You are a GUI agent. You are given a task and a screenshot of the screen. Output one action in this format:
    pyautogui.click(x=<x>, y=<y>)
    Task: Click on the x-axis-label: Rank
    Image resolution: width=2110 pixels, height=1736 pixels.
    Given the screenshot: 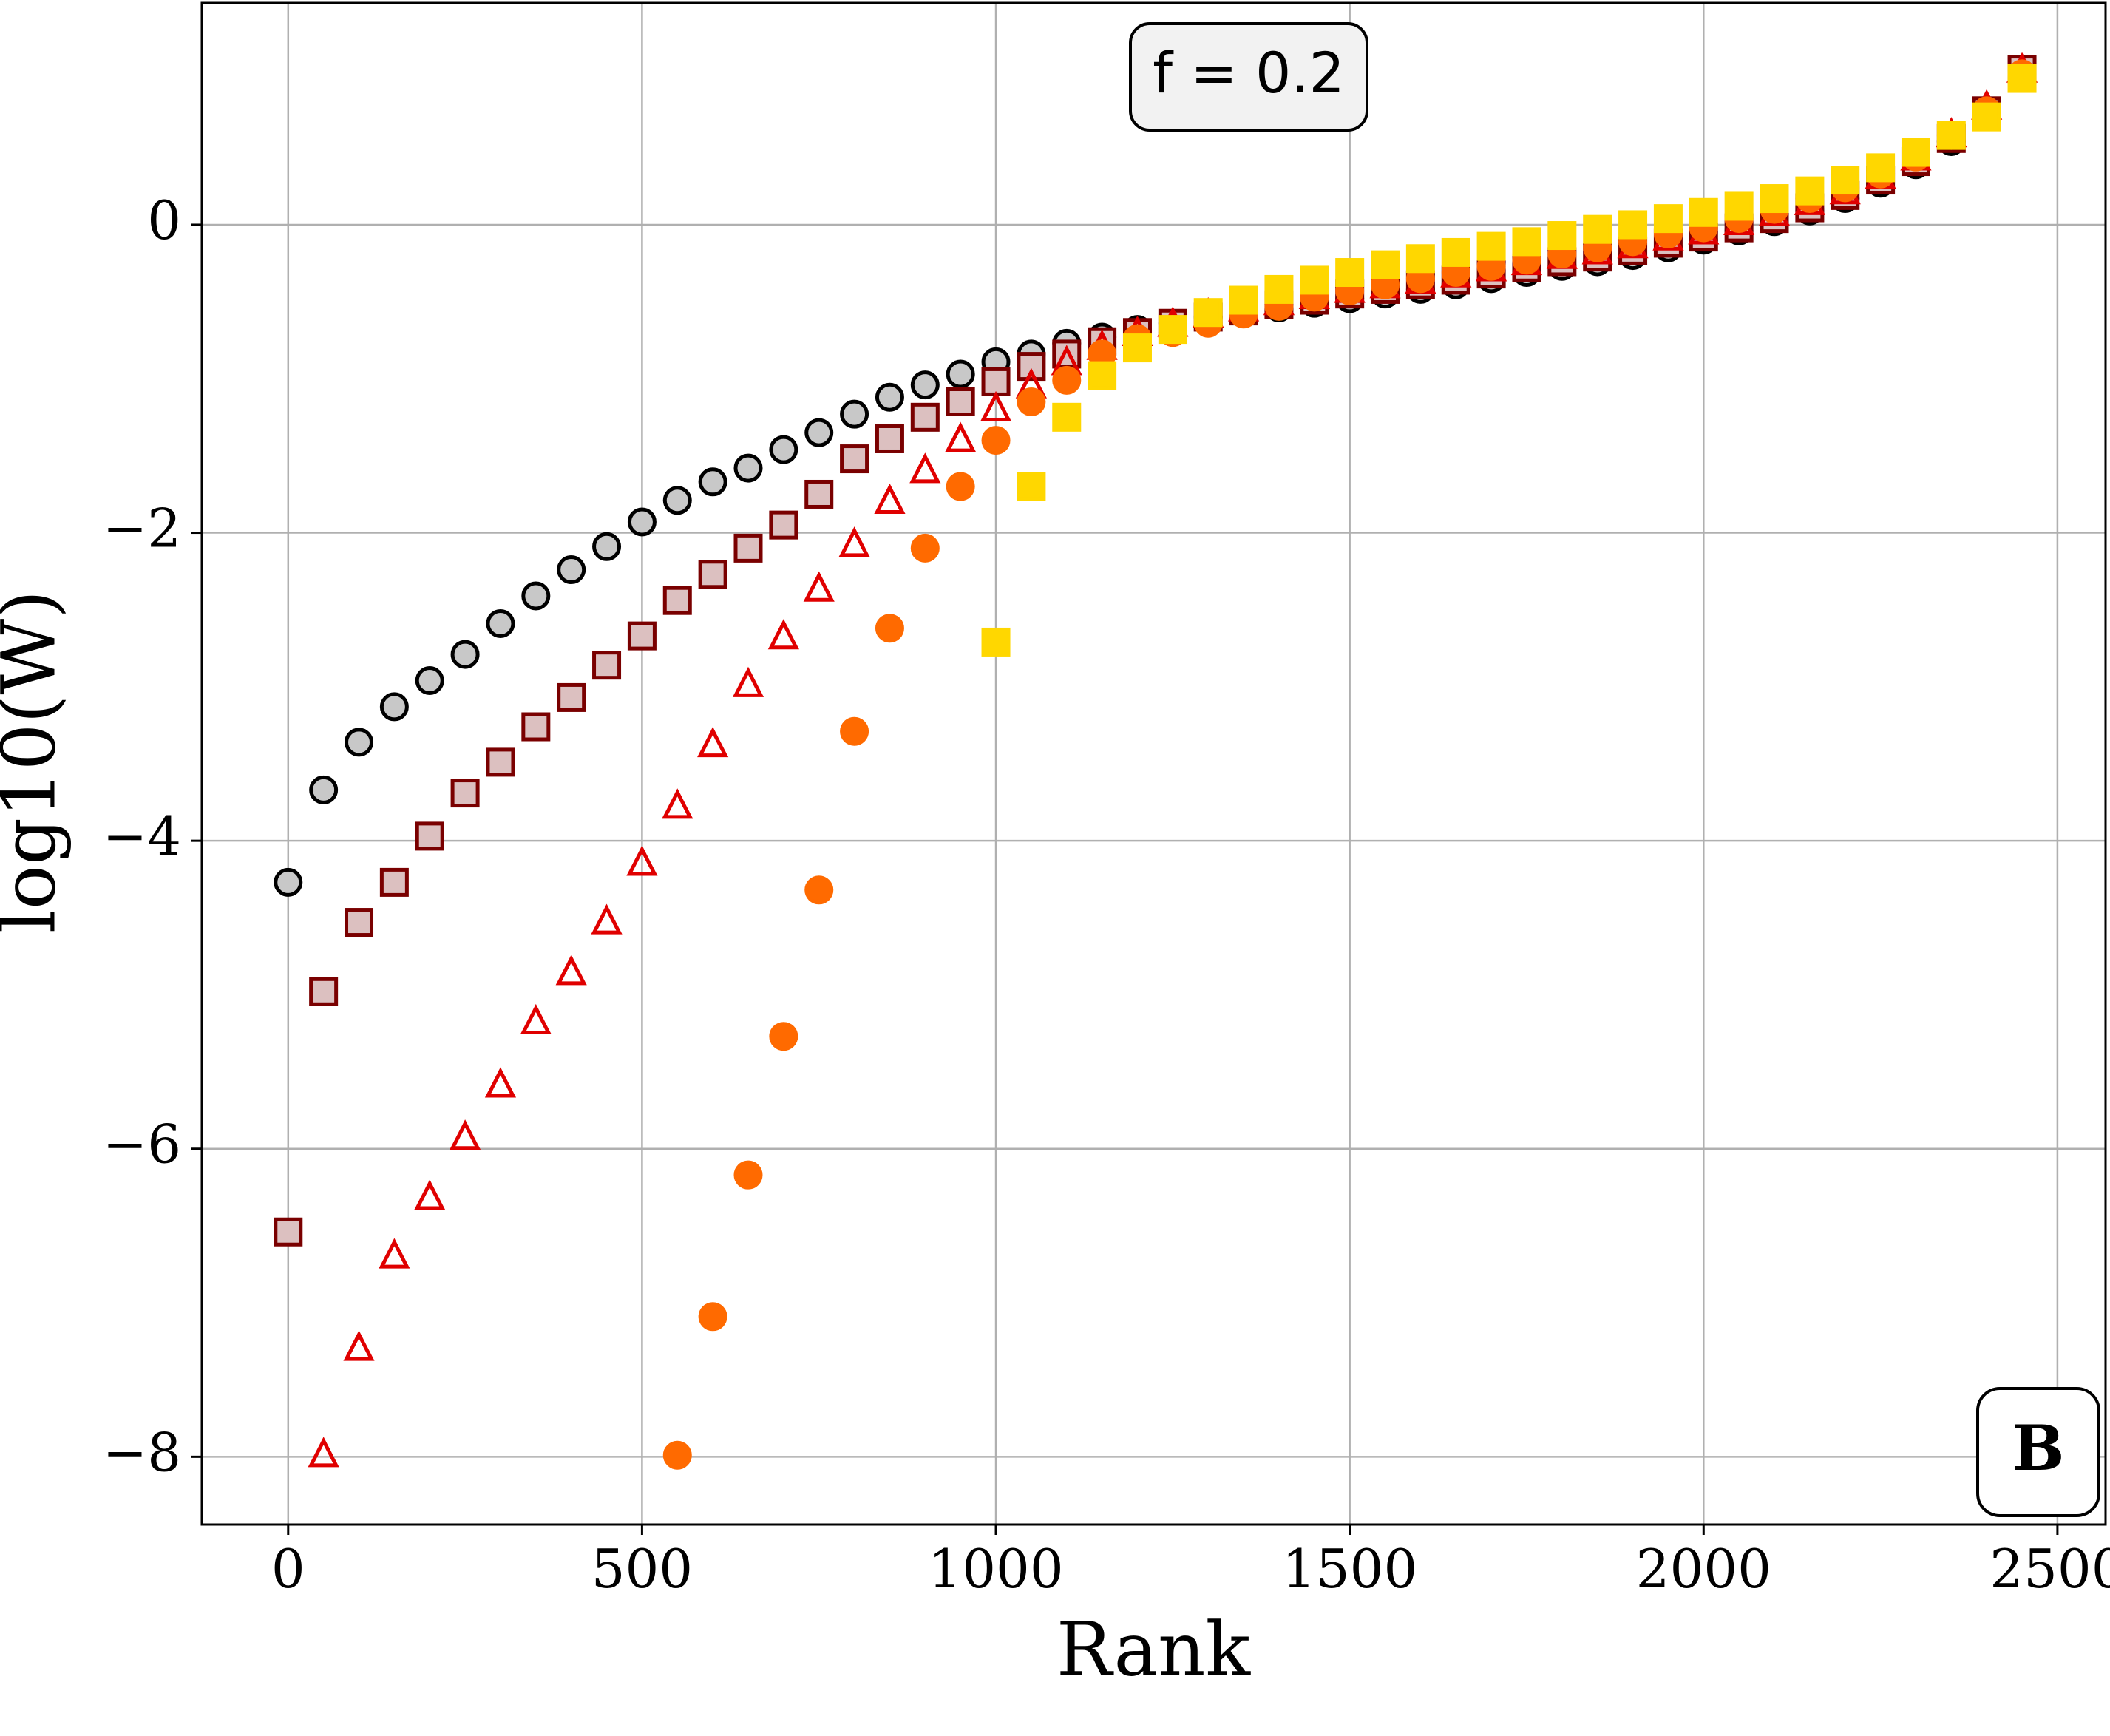 What is the action you would take?
    pyautogui.click(x=1154, y=1650)
    